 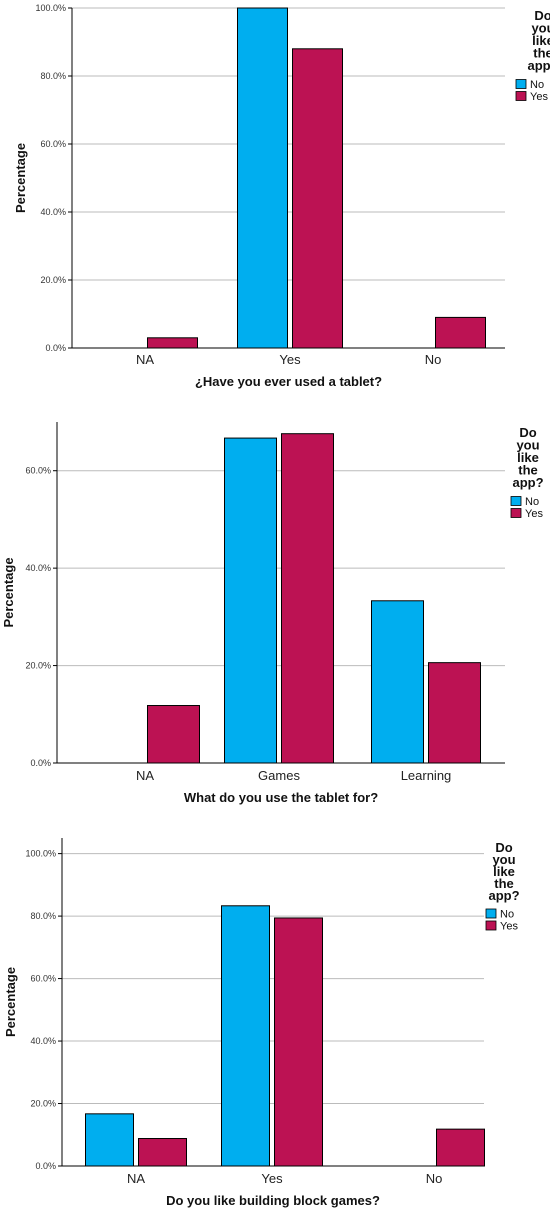 I want to click on x-tick-label: Games, so click(x=279, y=775).